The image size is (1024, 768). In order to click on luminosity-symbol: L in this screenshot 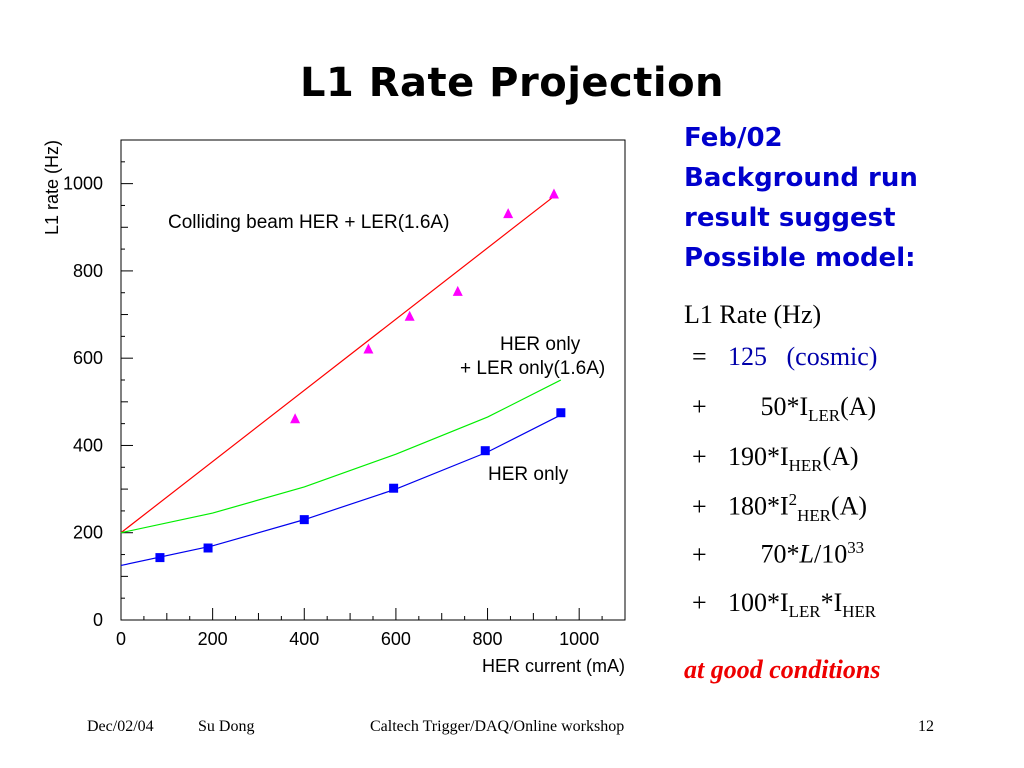, I will do `click(806, 554)`.